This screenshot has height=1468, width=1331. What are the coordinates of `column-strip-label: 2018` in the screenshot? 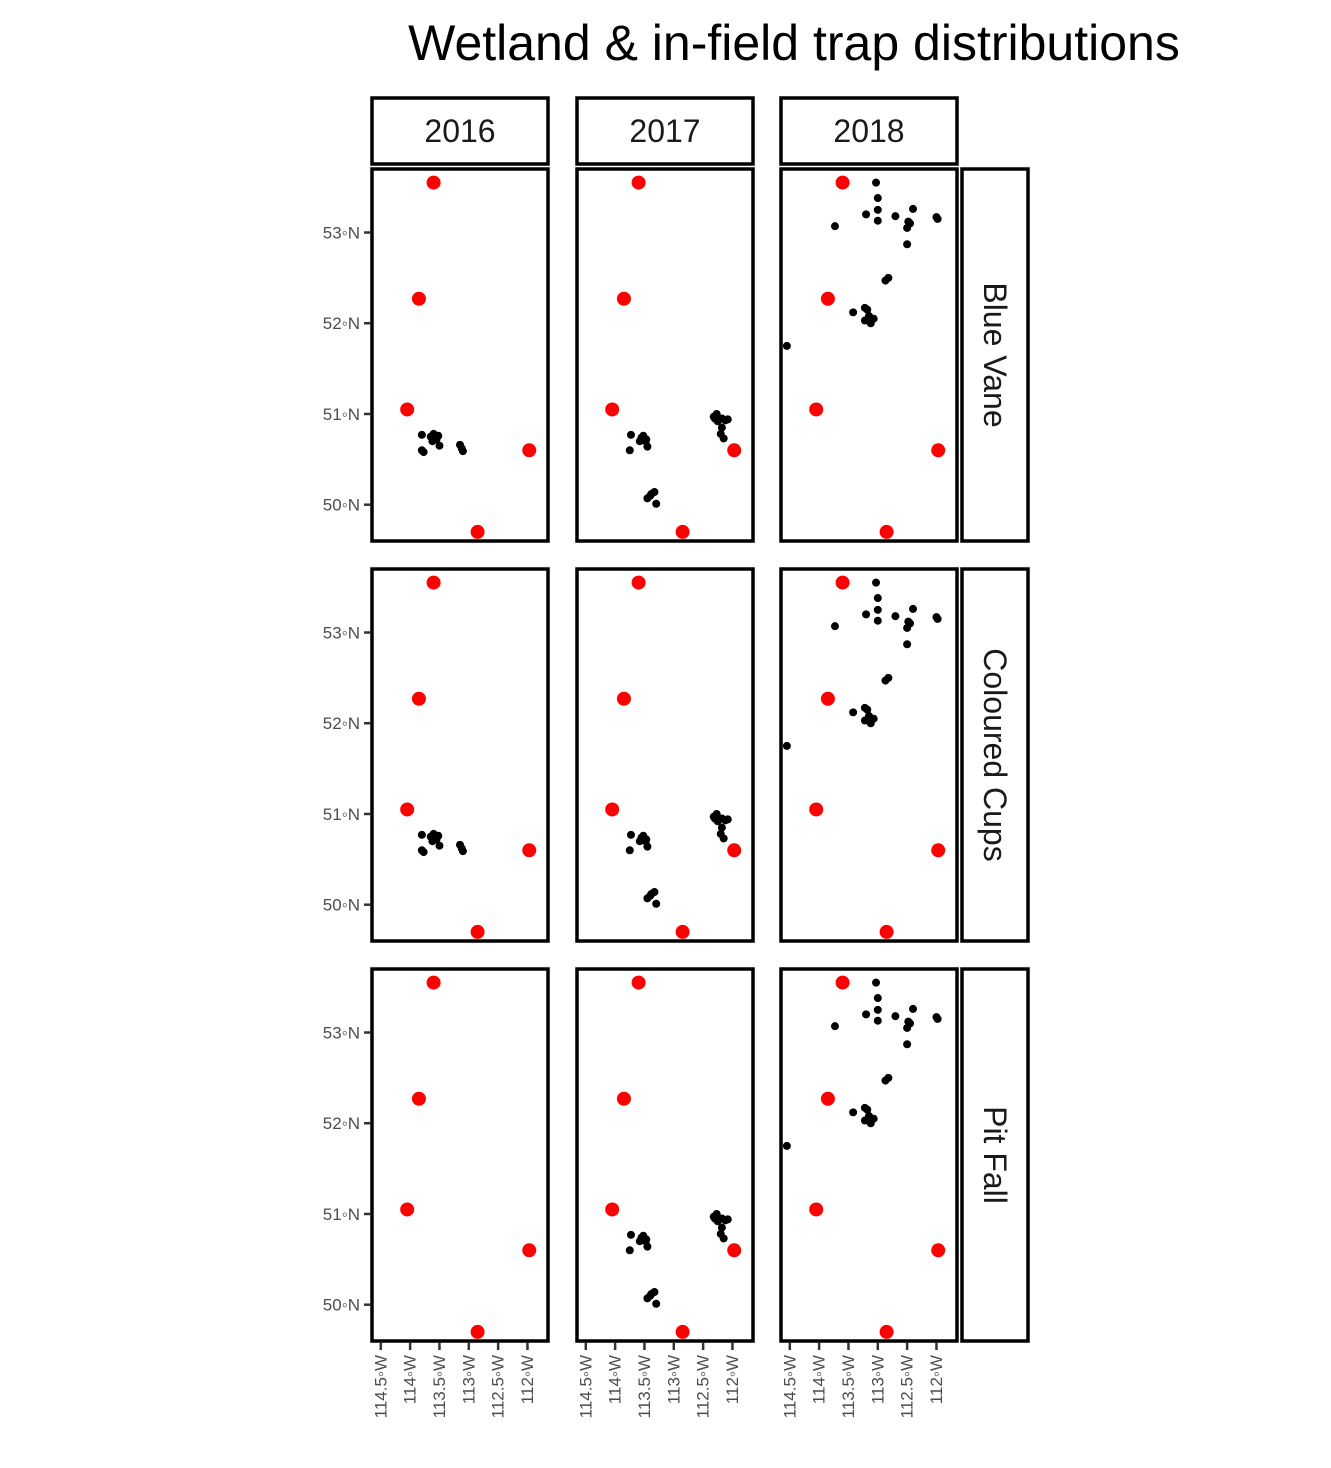 It's located at (868, 131).